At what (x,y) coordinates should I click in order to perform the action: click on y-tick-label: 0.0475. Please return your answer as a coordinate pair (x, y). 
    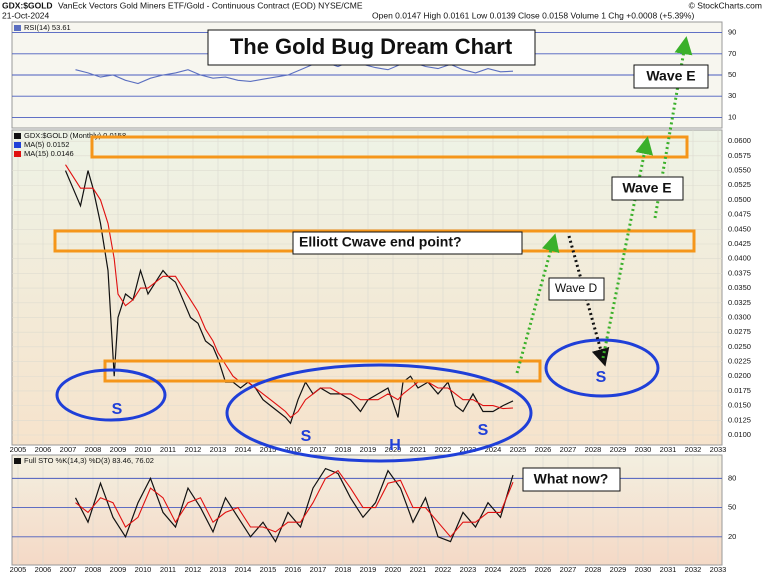
    Looking at the image, I should click on (739, 214).